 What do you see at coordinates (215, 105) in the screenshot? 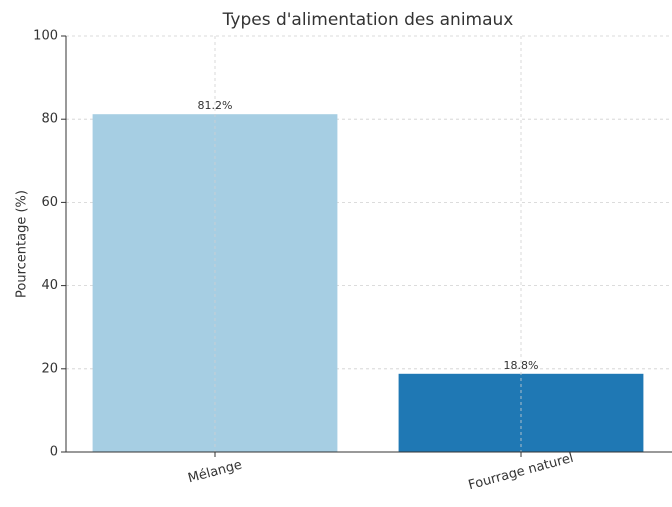
I see `value-label: 81.2%` at bounding box center [215, 105].